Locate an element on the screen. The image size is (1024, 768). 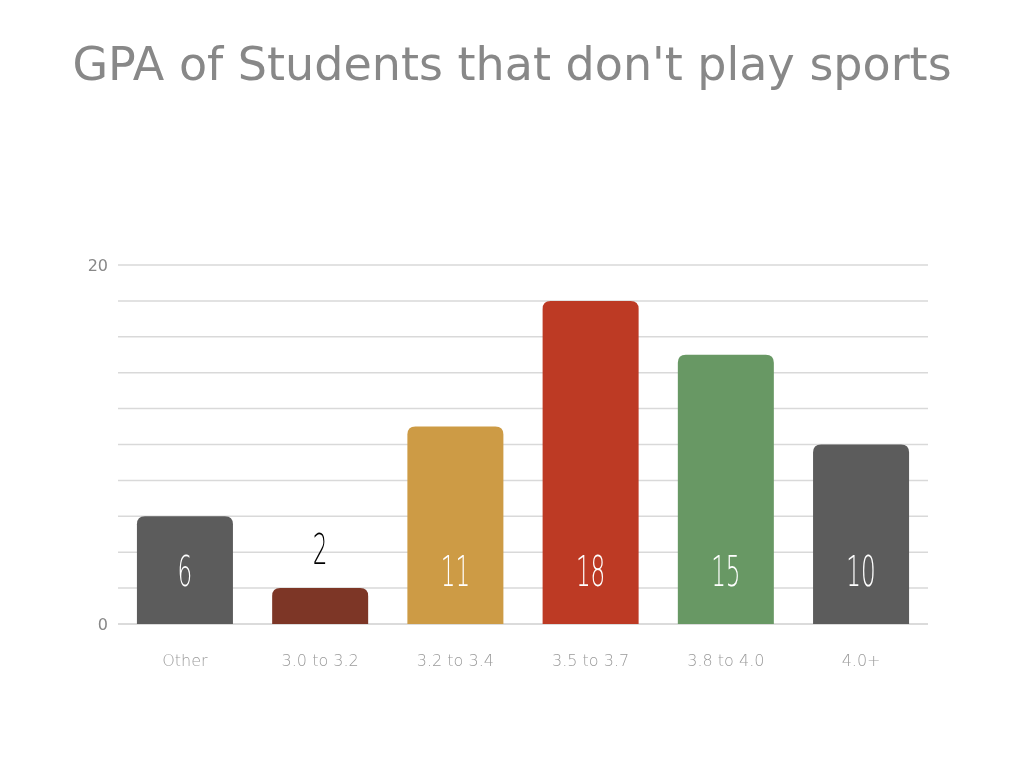
data-label: 15 is located at coordinates (726, 571).